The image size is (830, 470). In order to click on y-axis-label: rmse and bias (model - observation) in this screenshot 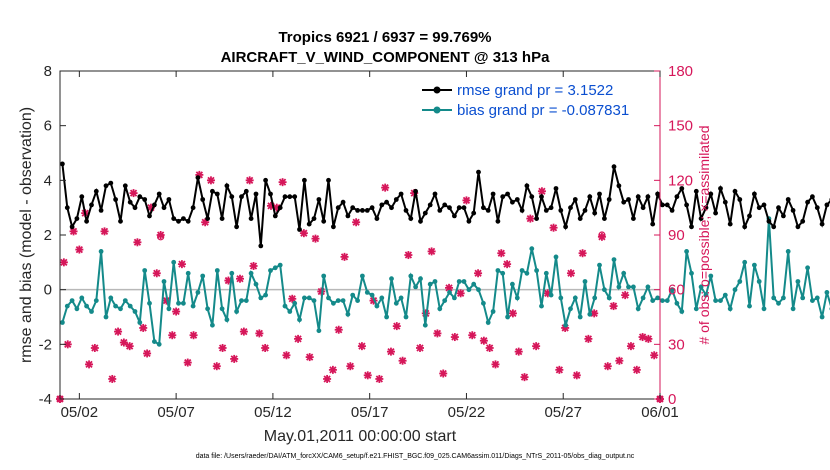, I will do `click(26, 235)`.